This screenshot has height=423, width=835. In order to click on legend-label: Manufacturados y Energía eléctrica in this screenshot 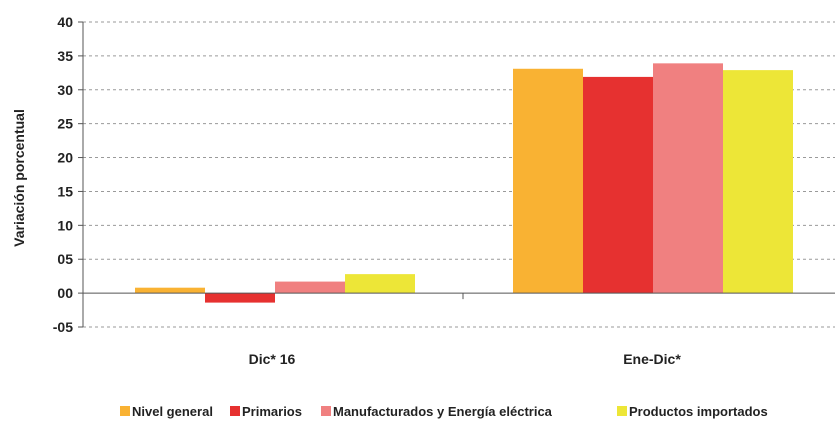, I will do `click(443, 411)`.